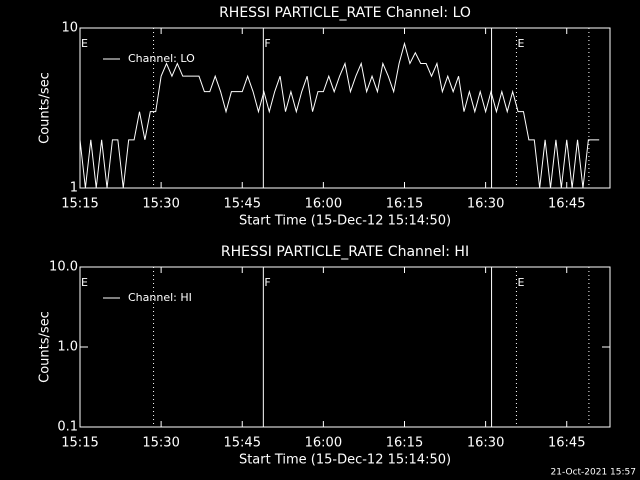  What do you see at coordinates (74, 188) in the screenshot?
I see `y-tick-label: 1` at bounding box center [74, 188].